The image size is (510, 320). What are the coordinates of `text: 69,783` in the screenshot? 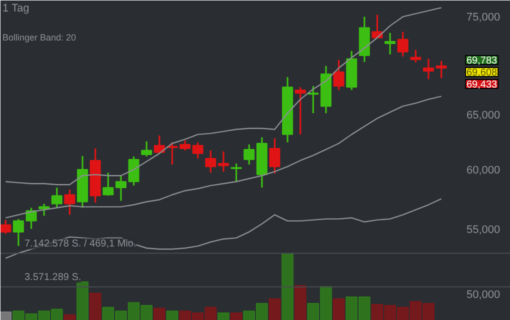 It's located at (482, 61).